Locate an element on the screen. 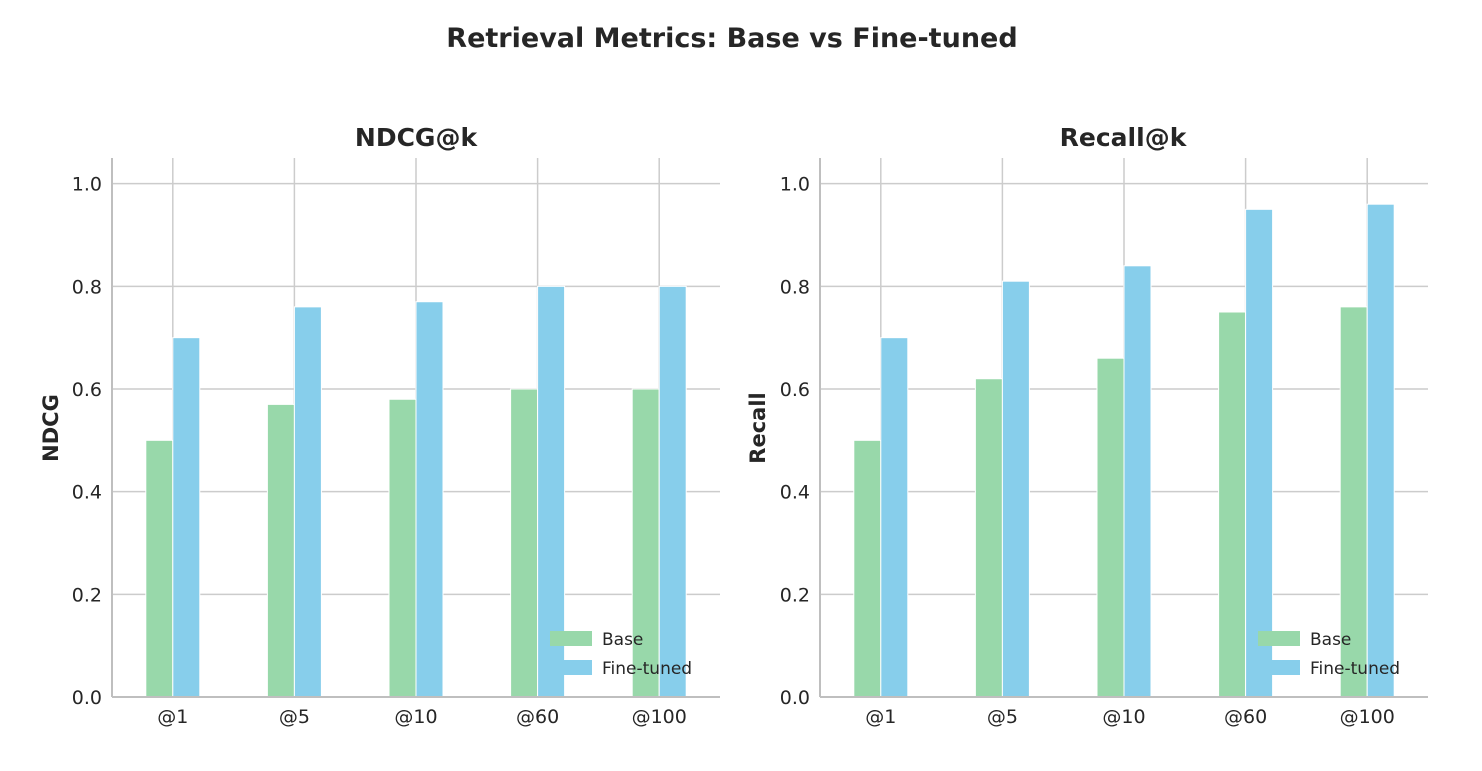  figure-title: Retrieval Metrics: Base vs Fine-tuned is located at coordinates (731, 38).